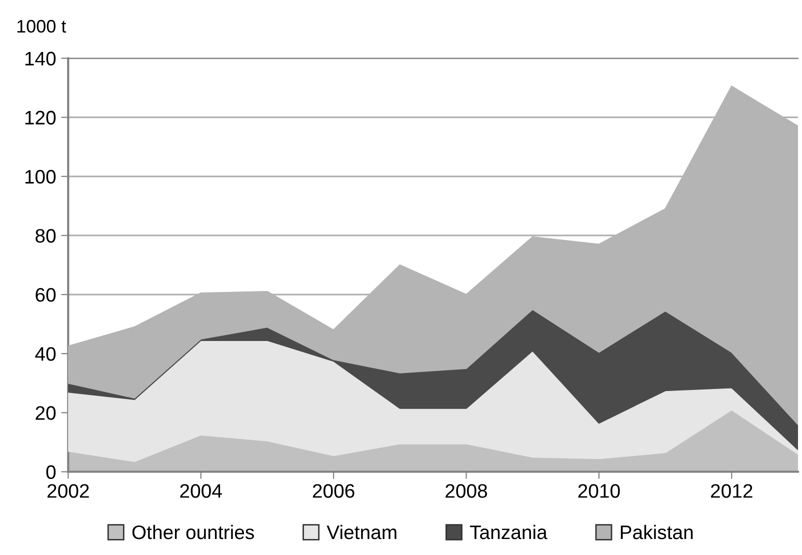  I want to click on y-tick-label: 40, so click(45, 354).